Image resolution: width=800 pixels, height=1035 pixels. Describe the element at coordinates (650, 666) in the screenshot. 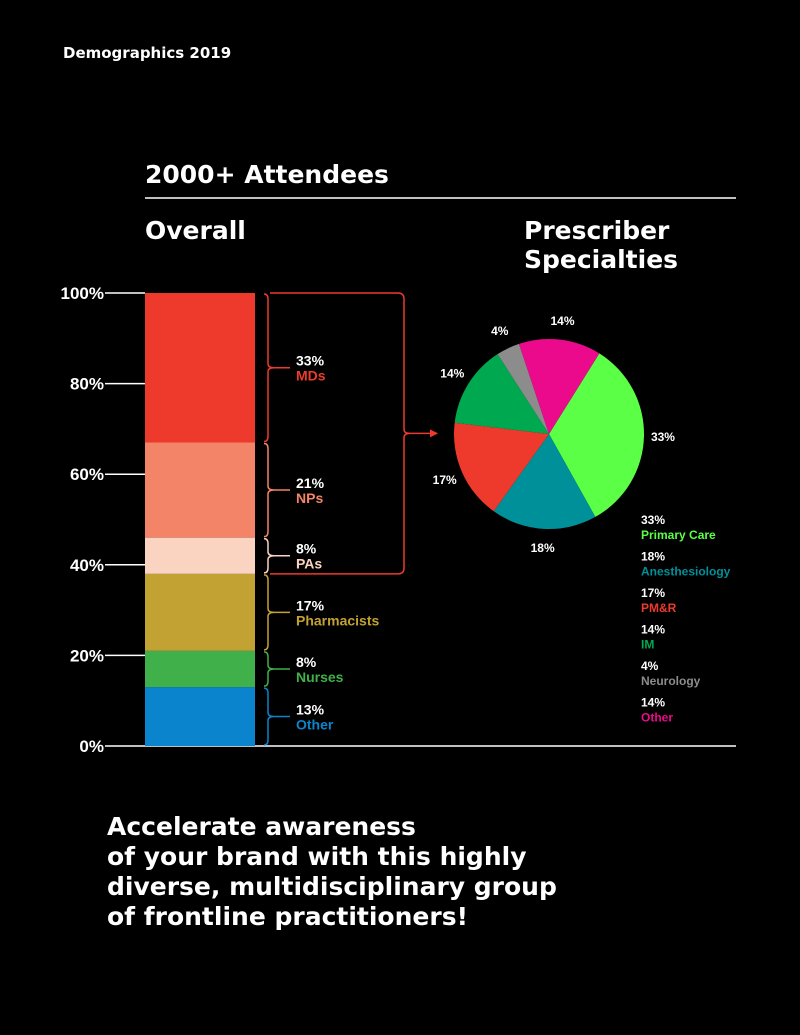

I see `legend-percent: 4%` at that location.